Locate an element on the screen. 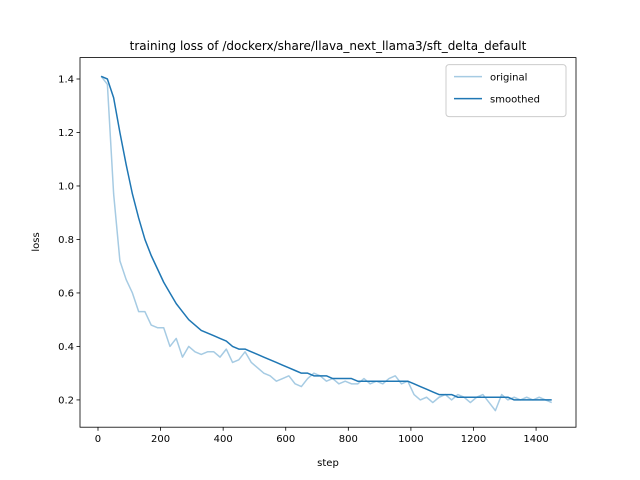  y-tick-label: 0.6 is located at coordinates (66, 293).